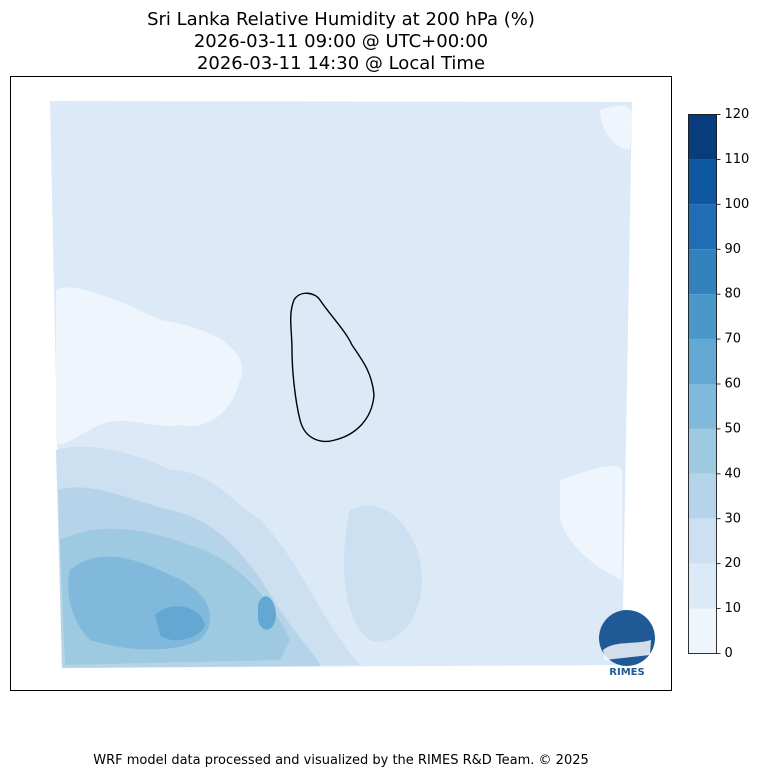  I want to click on colorbar-frame, so click(702, 384).